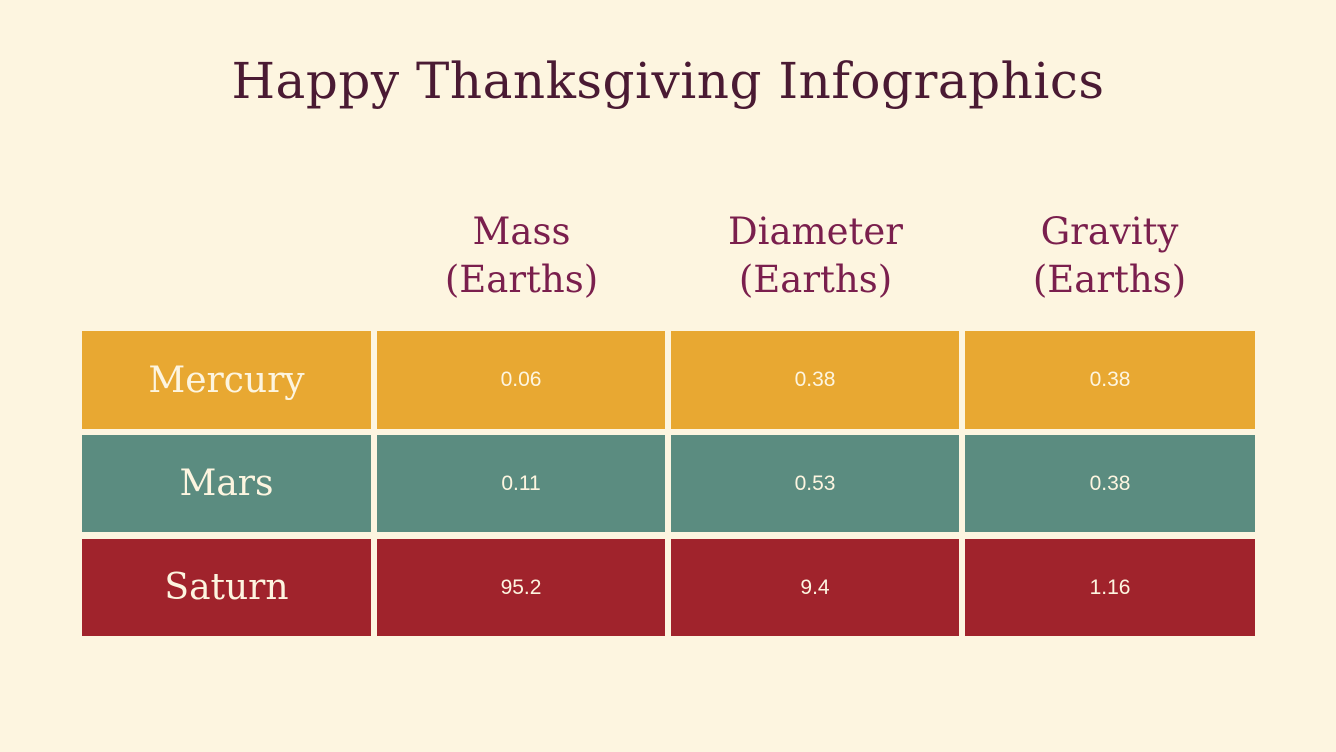  I want to click on column-header-diameter: Diameter (Earths), so click(815, 256).